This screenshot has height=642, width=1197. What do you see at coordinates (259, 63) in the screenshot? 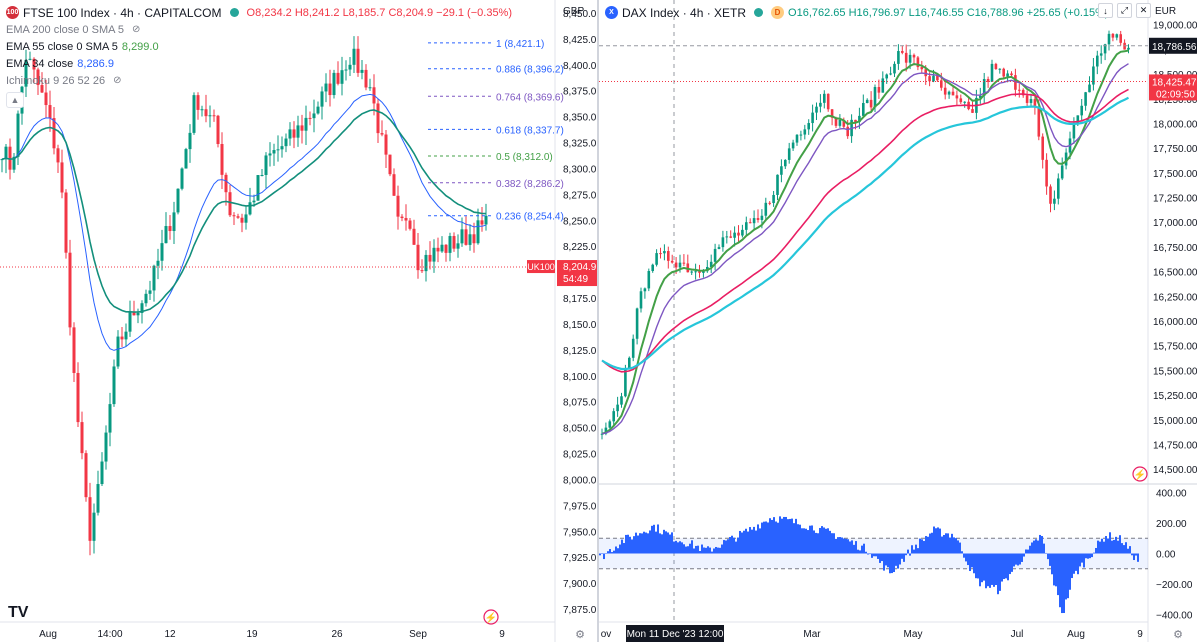
I see `indicator-ema34: EMA 34 close 8,286.9` at bounding box center [259, 63].